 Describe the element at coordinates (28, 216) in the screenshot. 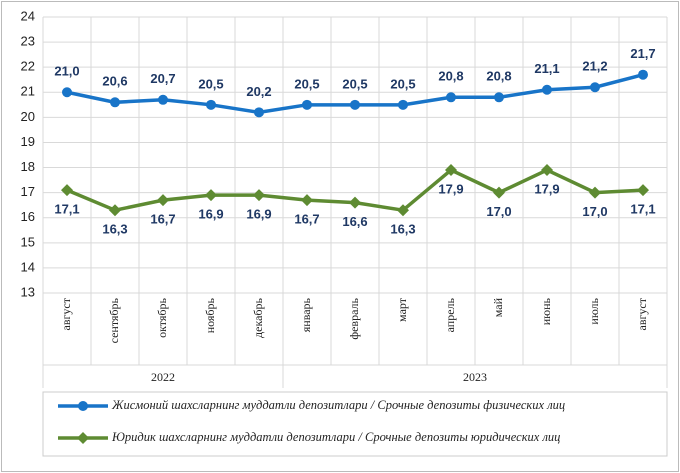

I see `y-tick-label: 16` at that location.